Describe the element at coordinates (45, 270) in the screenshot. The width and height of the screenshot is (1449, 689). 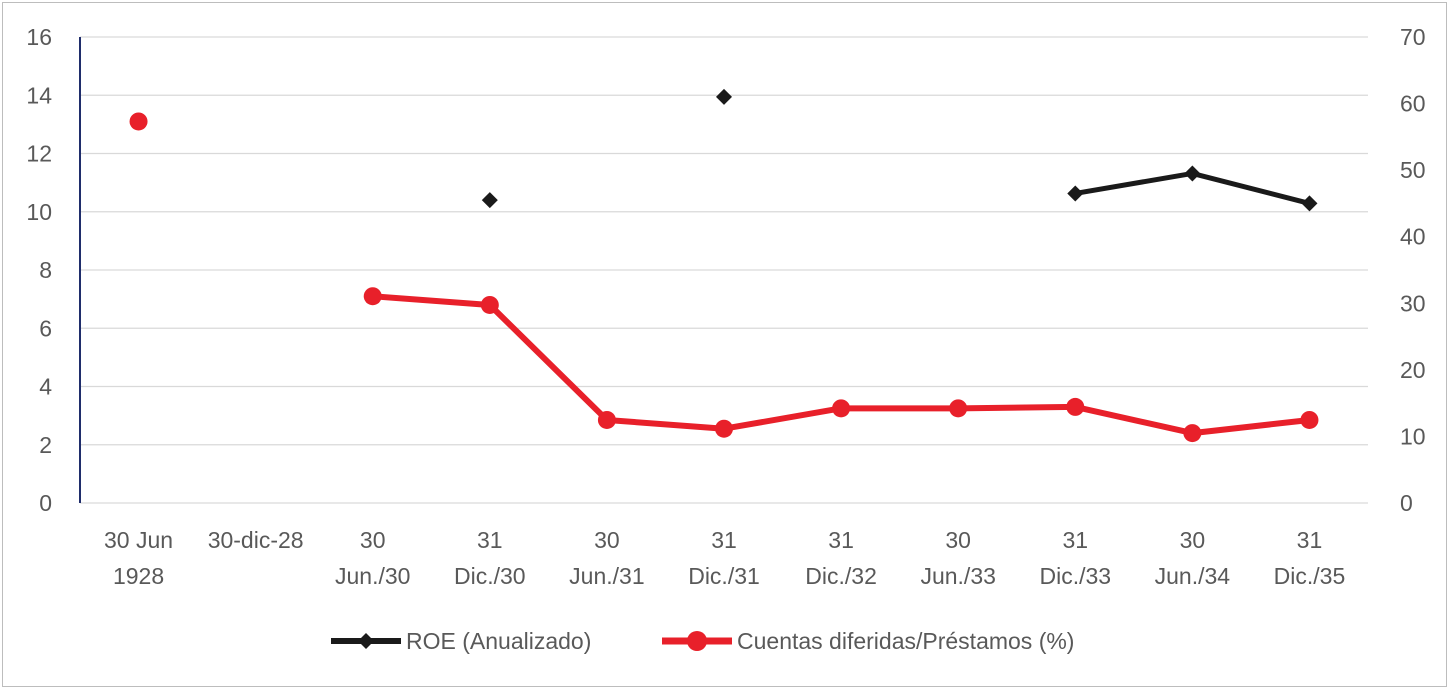
I see `left-tick-label-4: 8` at that location.